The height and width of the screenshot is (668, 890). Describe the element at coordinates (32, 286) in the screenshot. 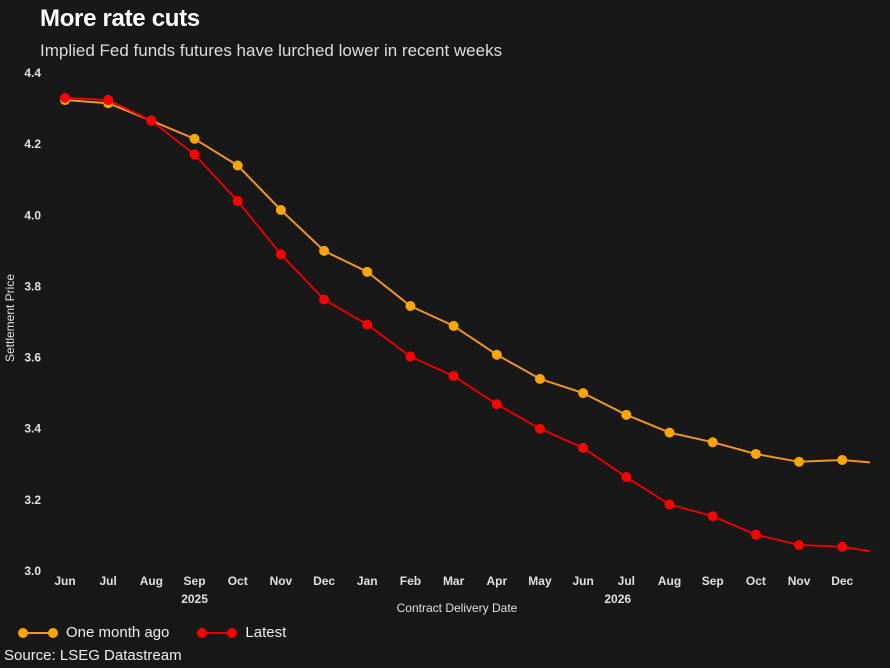

I see `y-tick-label: 3.8` at that location.